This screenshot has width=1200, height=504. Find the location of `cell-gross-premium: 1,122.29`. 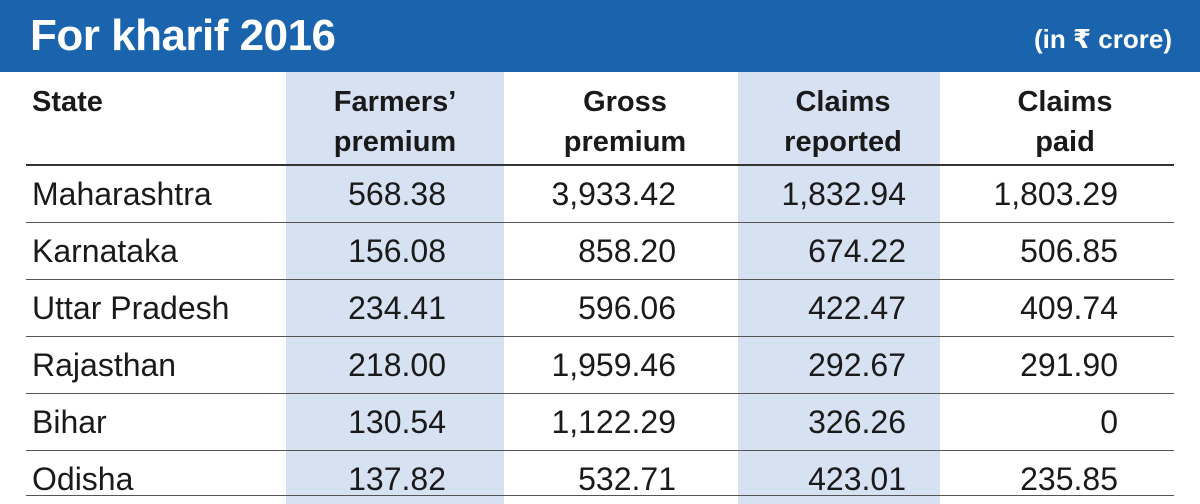

cell-gross-premium: 1,122.29 is located at coordinates (613, 422).